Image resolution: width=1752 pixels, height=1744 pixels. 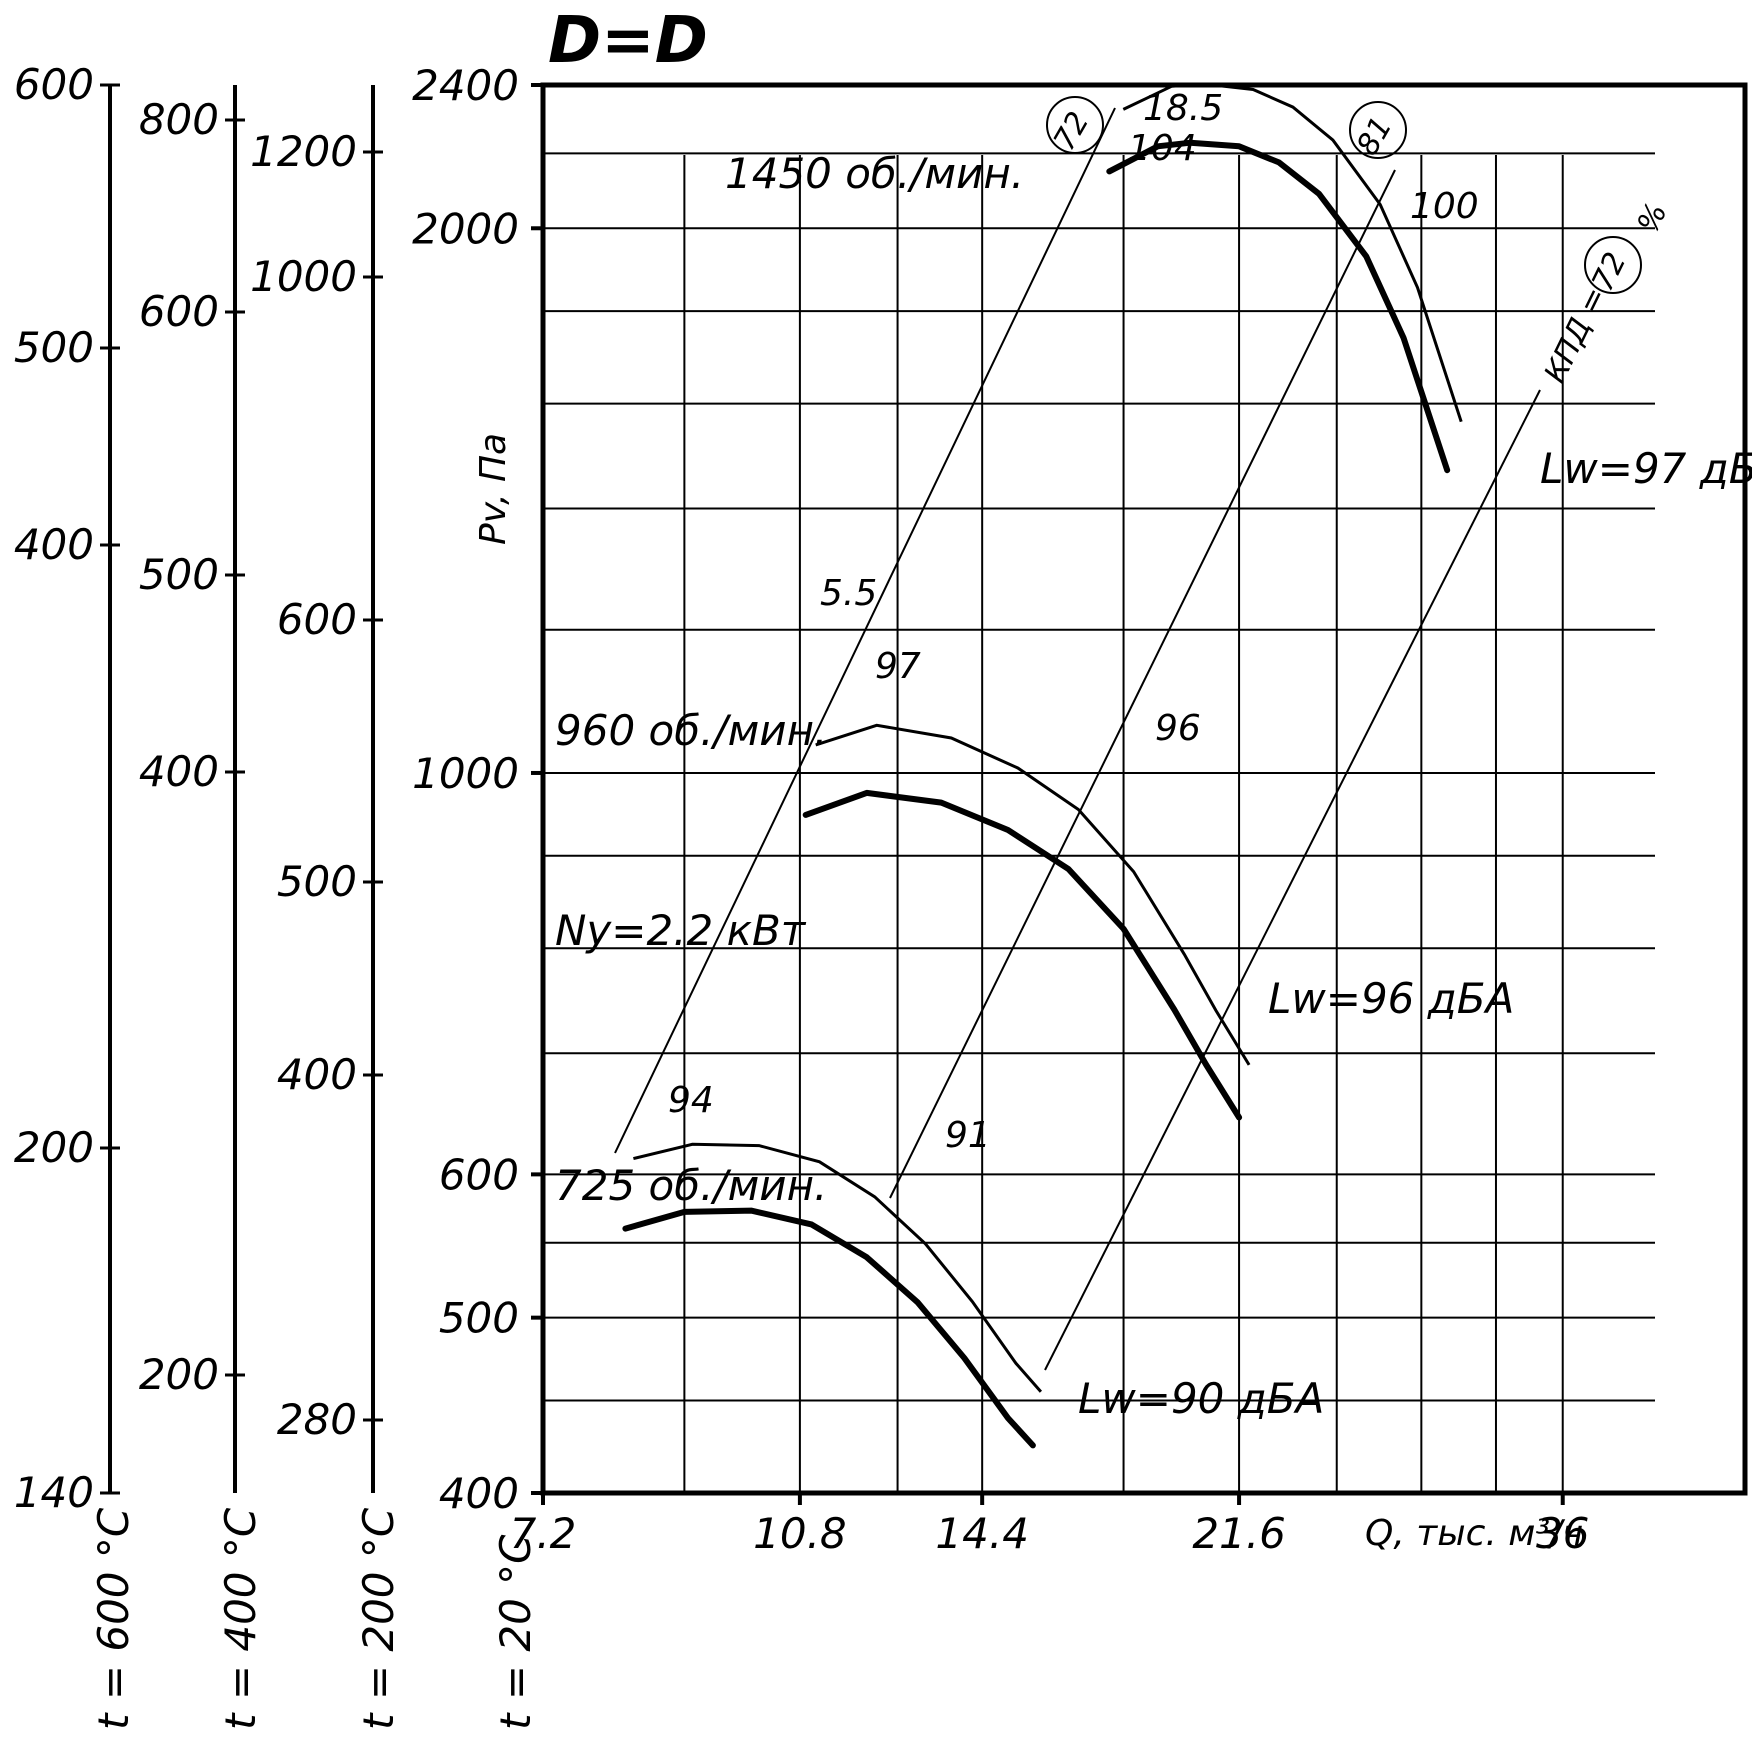 I want to click on noise-label: Lw=97 дБА, so click(x=1646, y=468).